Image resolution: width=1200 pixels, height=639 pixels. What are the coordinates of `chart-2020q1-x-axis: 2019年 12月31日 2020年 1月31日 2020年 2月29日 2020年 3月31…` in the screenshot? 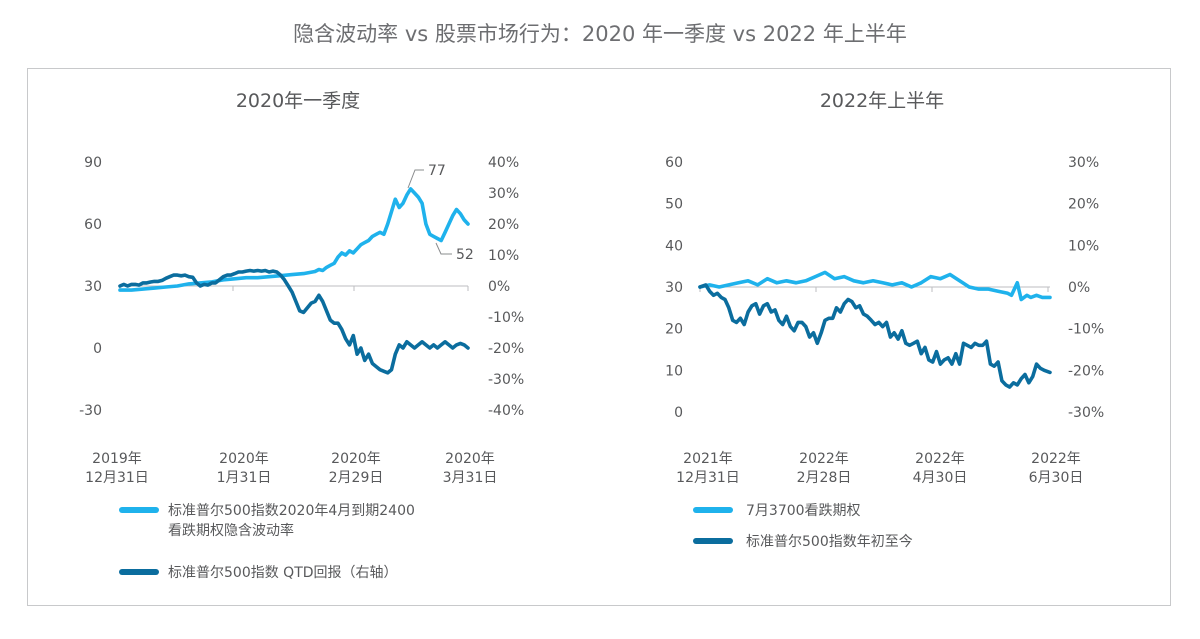 It's located at (291, 386).